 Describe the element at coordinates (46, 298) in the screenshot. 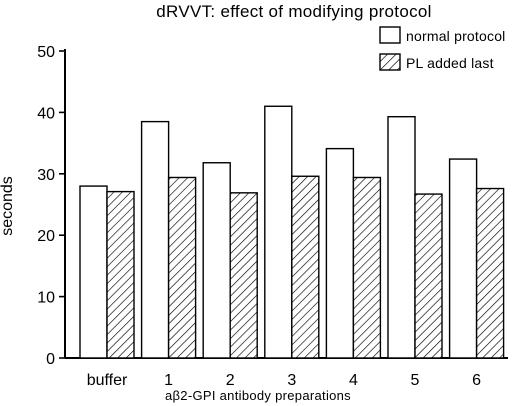

I see `y-tick-label: 10` at that location.